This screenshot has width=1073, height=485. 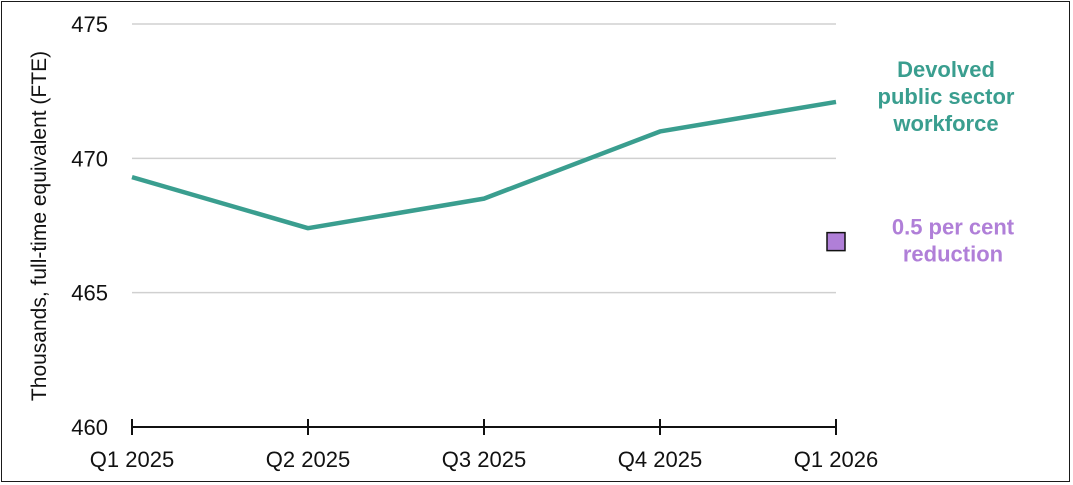 What do you see at coordinates (89, 158) in the screenshot?
I see `y-tick-label-470: 470` at bounding box center [89, 158].